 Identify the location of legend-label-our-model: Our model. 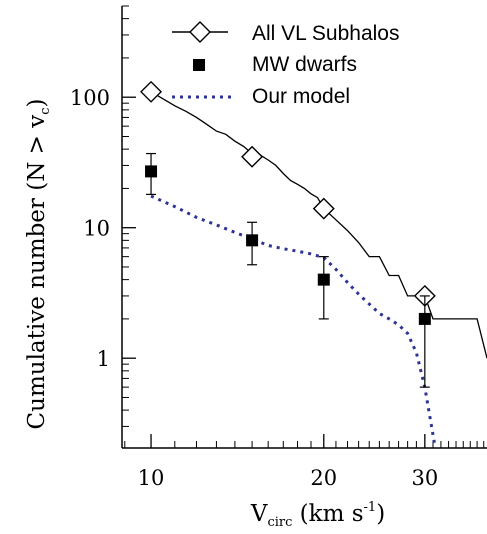
(301, 96).